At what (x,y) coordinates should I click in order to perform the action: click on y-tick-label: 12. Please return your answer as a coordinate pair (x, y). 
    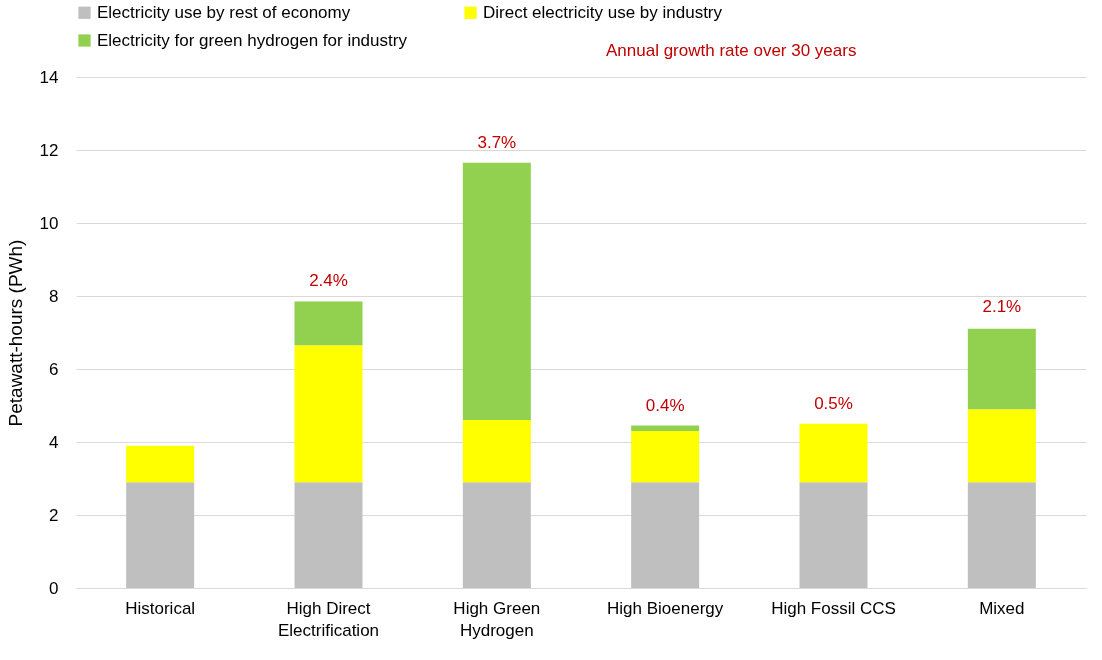
    Looking at the image, I should click on (49, 150).